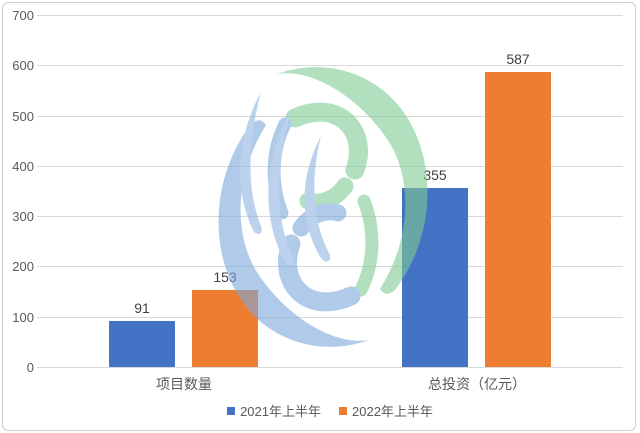 This screenshot has width=640, height=433. What do you see at coordinates (23, 15) in the screenshot?
I see `y-axis-tick-label: 700` at bounding box center [23, 15].